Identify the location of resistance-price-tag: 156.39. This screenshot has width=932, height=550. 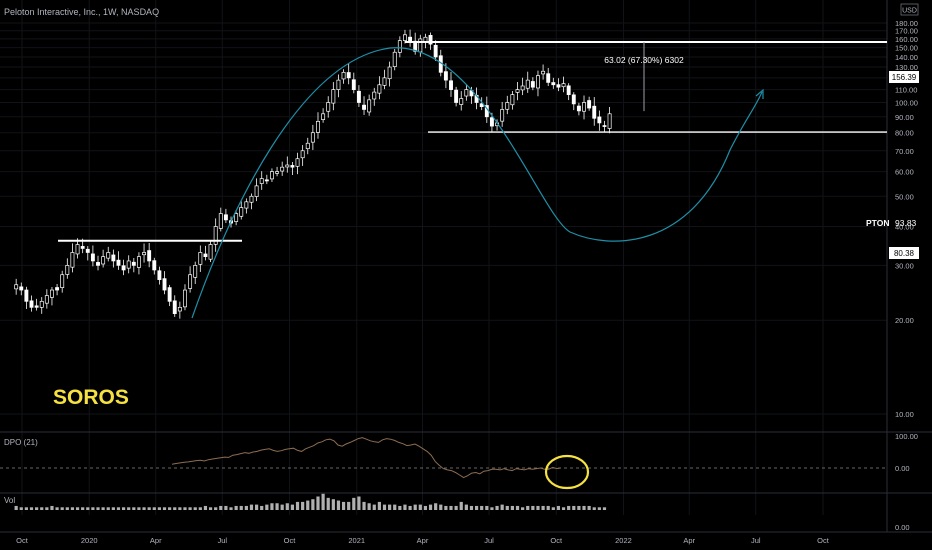
(904, 77).